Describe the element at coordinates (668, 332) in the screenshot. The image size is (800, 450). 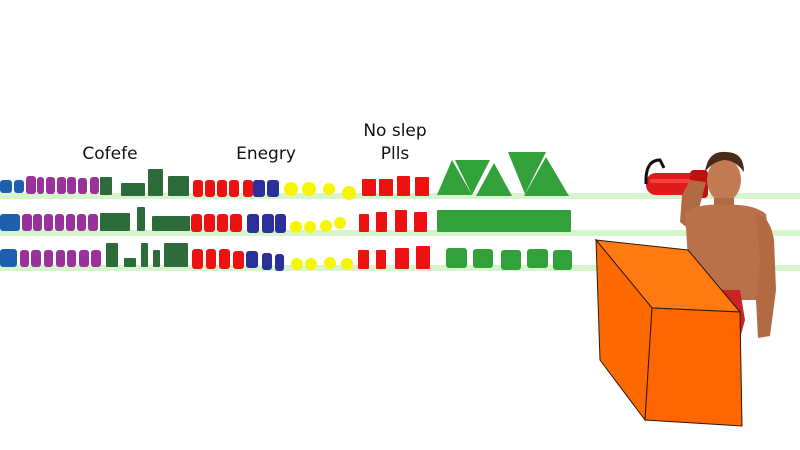
I see `orange-box-icon` at that location.